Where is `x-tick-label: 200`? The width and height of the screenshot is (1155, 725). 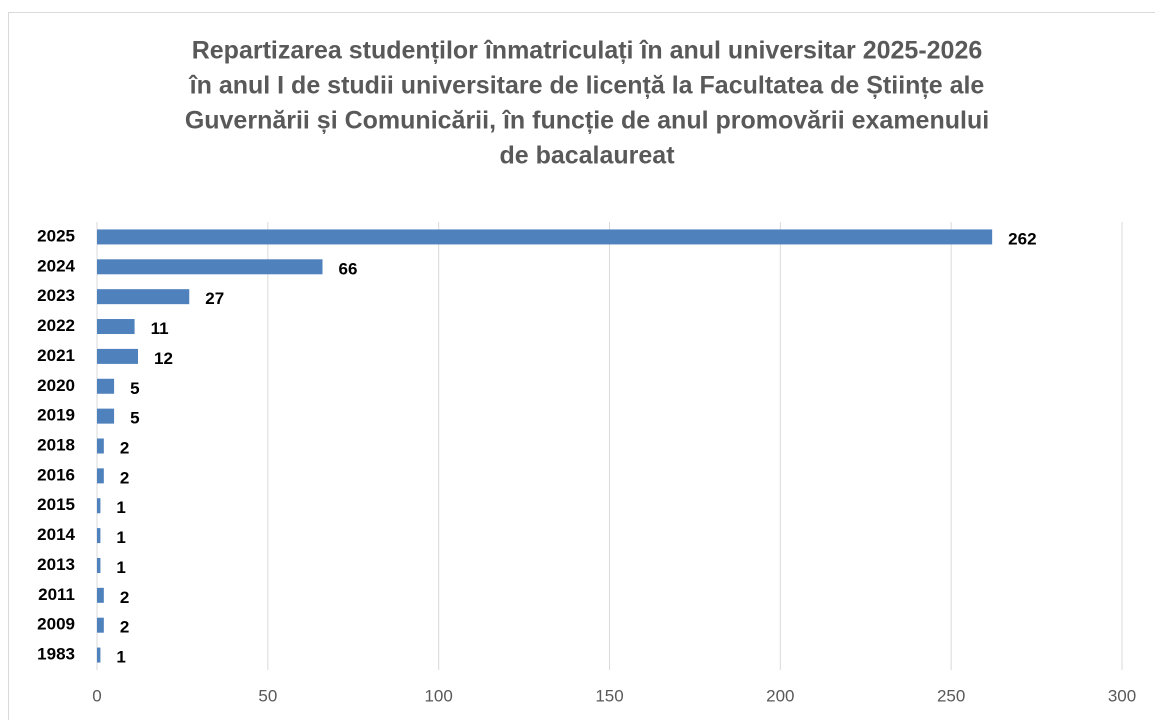 x-tick-label: 200 is located at coordinates (780, 695).